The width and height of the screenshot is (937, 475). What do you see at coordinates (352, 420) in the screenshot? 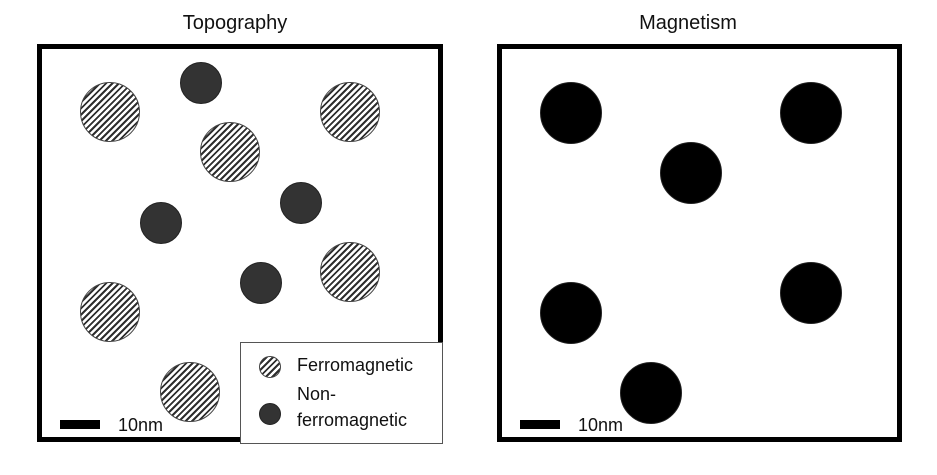
I see `legend-non-ferromagnetic-label-line2: ferromagnetic` at bounding box center [352, 420].